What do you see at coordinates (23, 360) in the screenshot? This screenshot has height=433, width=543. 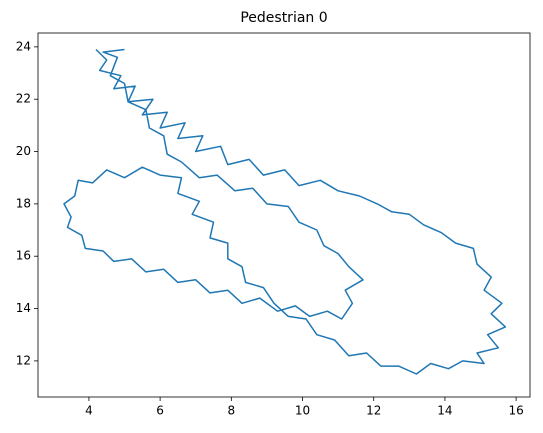 I see `y-tick-label: 12` at bounding box center [23, 360].